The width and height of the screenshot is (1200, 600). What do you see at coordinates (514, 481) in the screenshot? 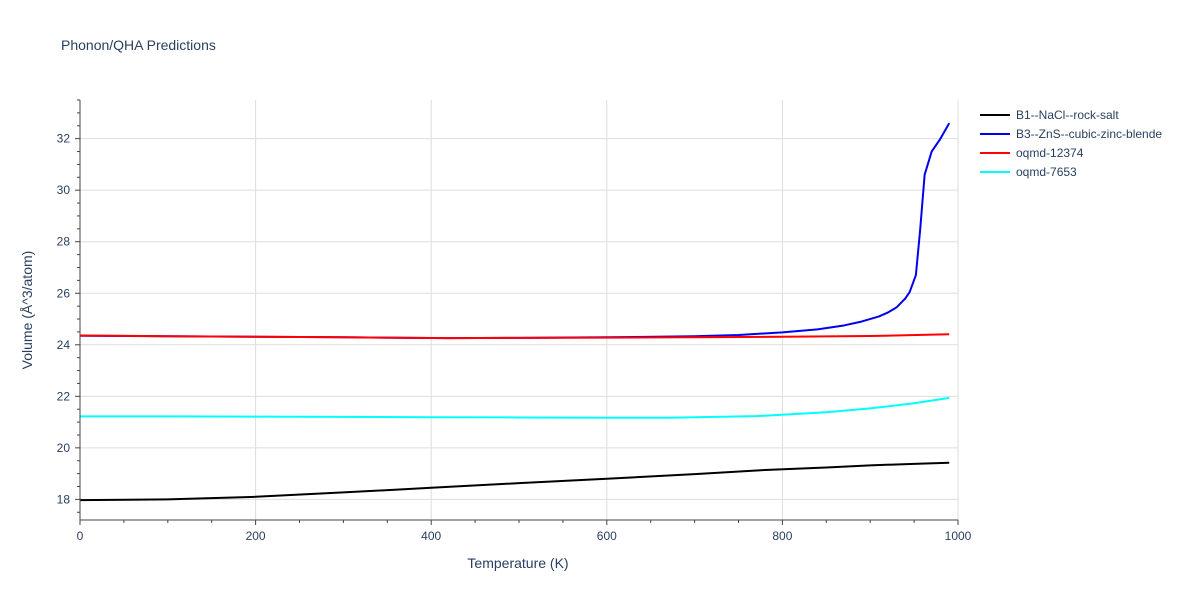
I see `series-line-b1-nacl-rock-salt` at bounding box center [514, 481].